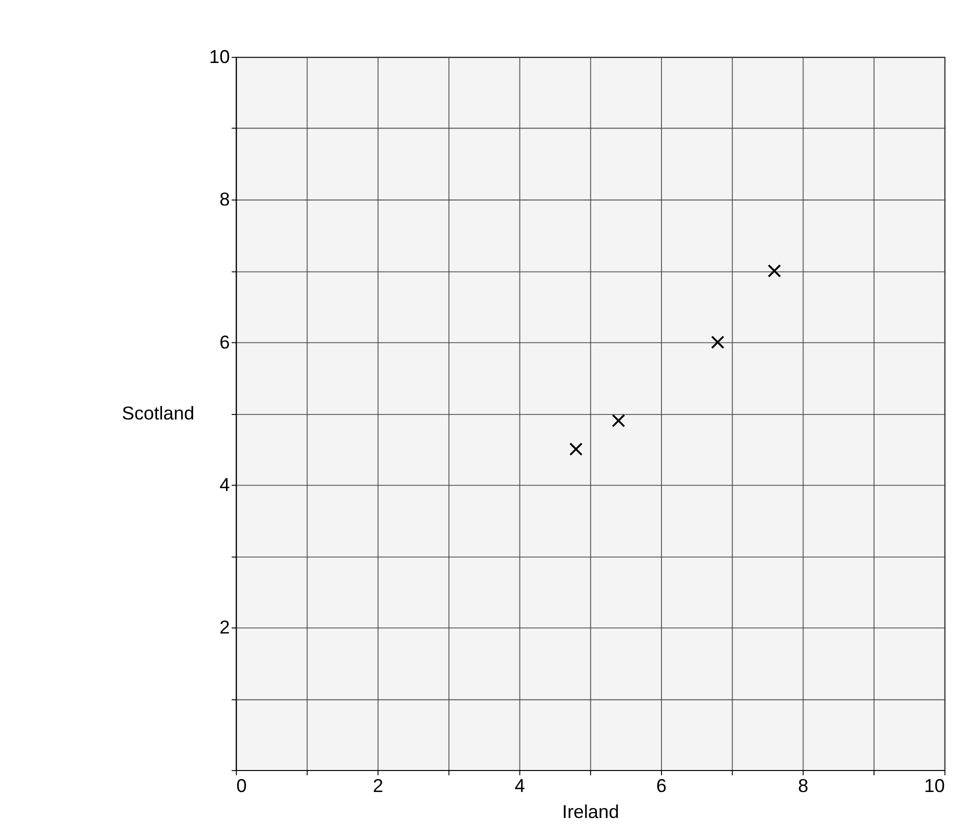 This screenshot has height=837, width=964. I want to click on x-tick-label: 4, so click(519, 785).